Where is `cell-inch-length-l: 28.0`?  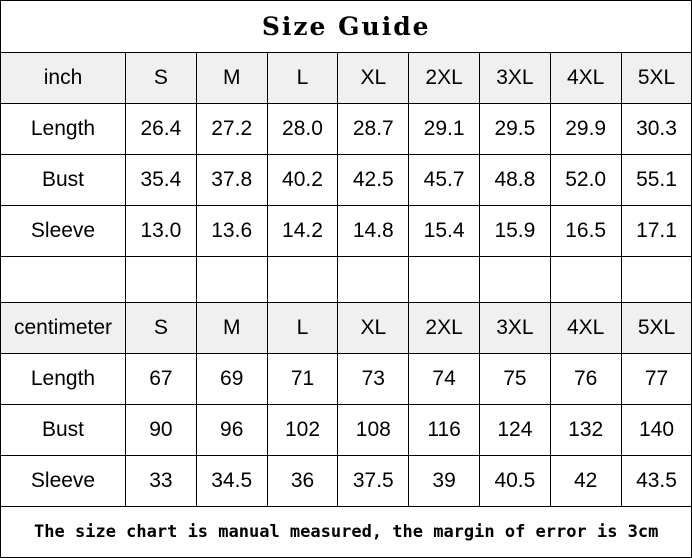 cell-inch-length-l: 28.0 is located at coordinates (302, 129).